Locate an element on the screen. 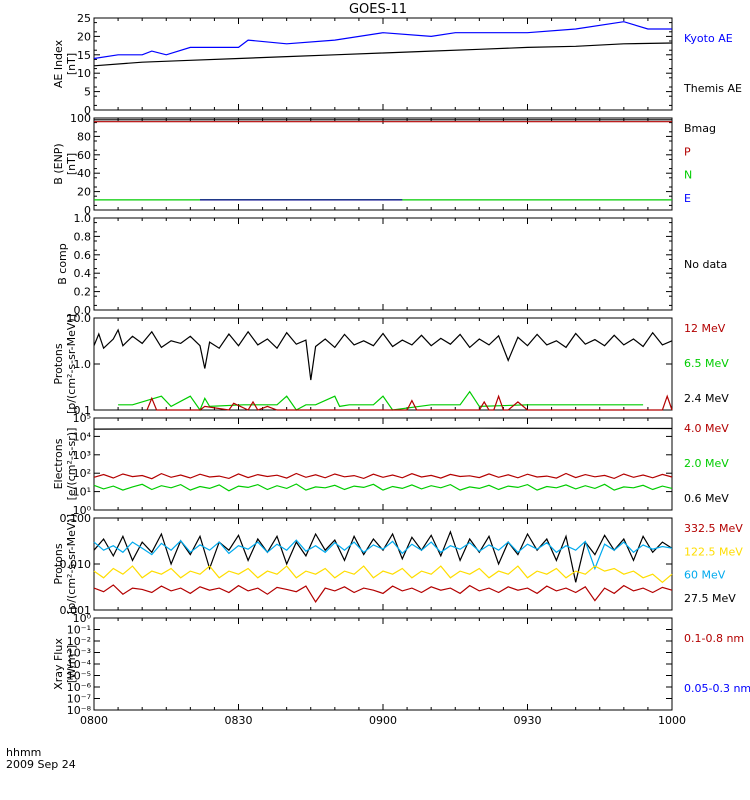  y-axis-label: B comp is located at coordinates (62, 264).